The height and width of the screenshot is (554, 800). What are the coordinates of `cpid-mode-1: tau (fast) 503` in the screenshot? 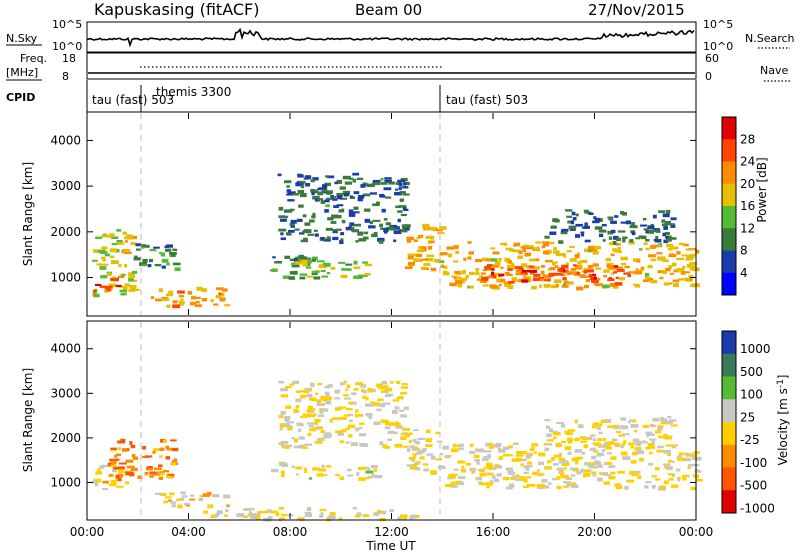 It's located at (133, 100).